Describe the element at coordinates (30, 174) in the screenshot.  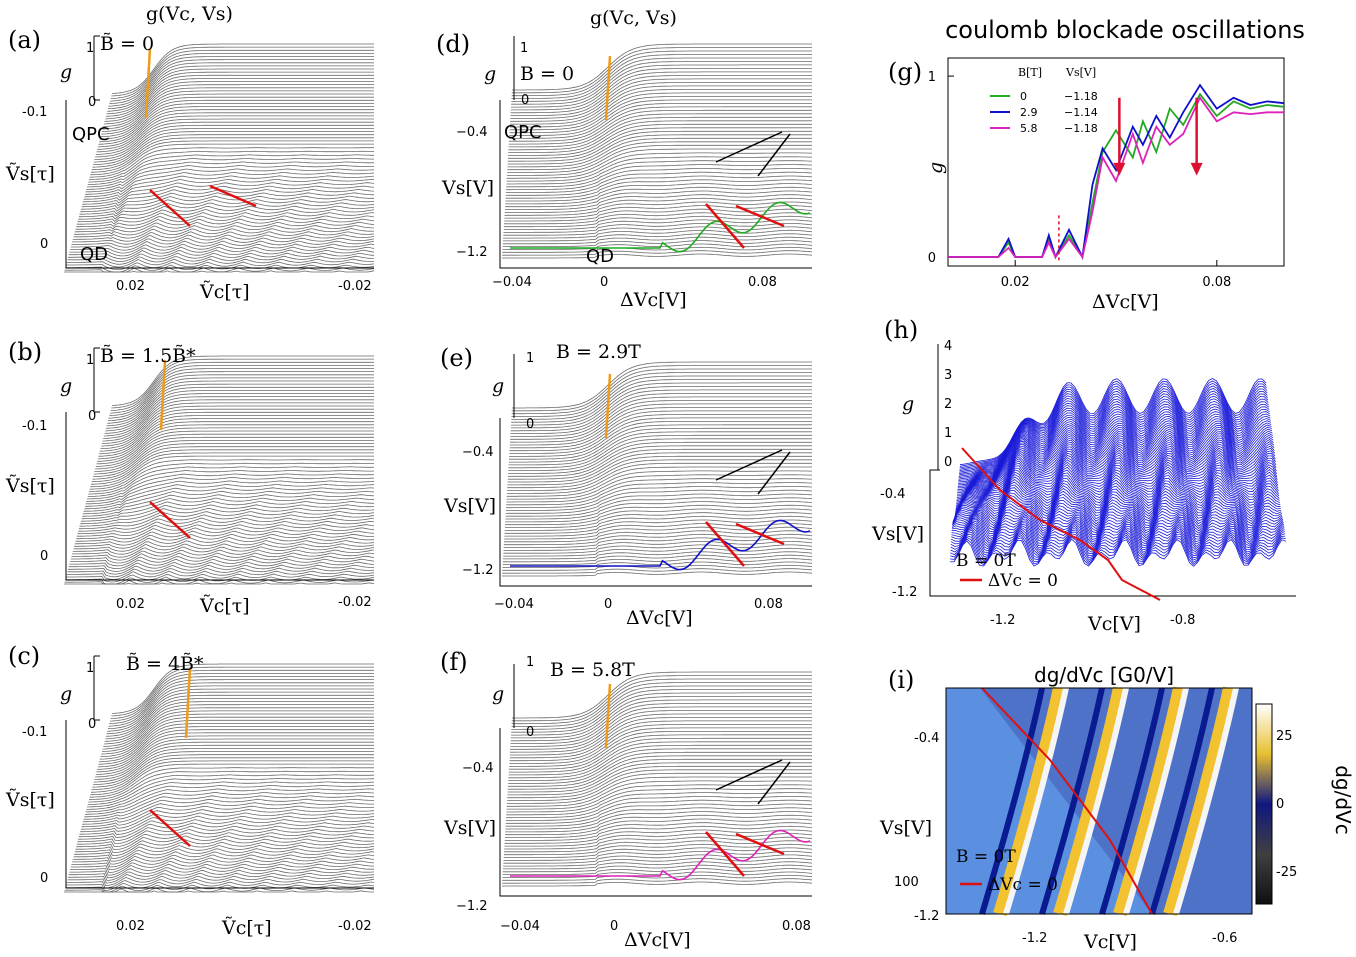
I see `panel-a-y-label: Ṽs[τ]` at that location.